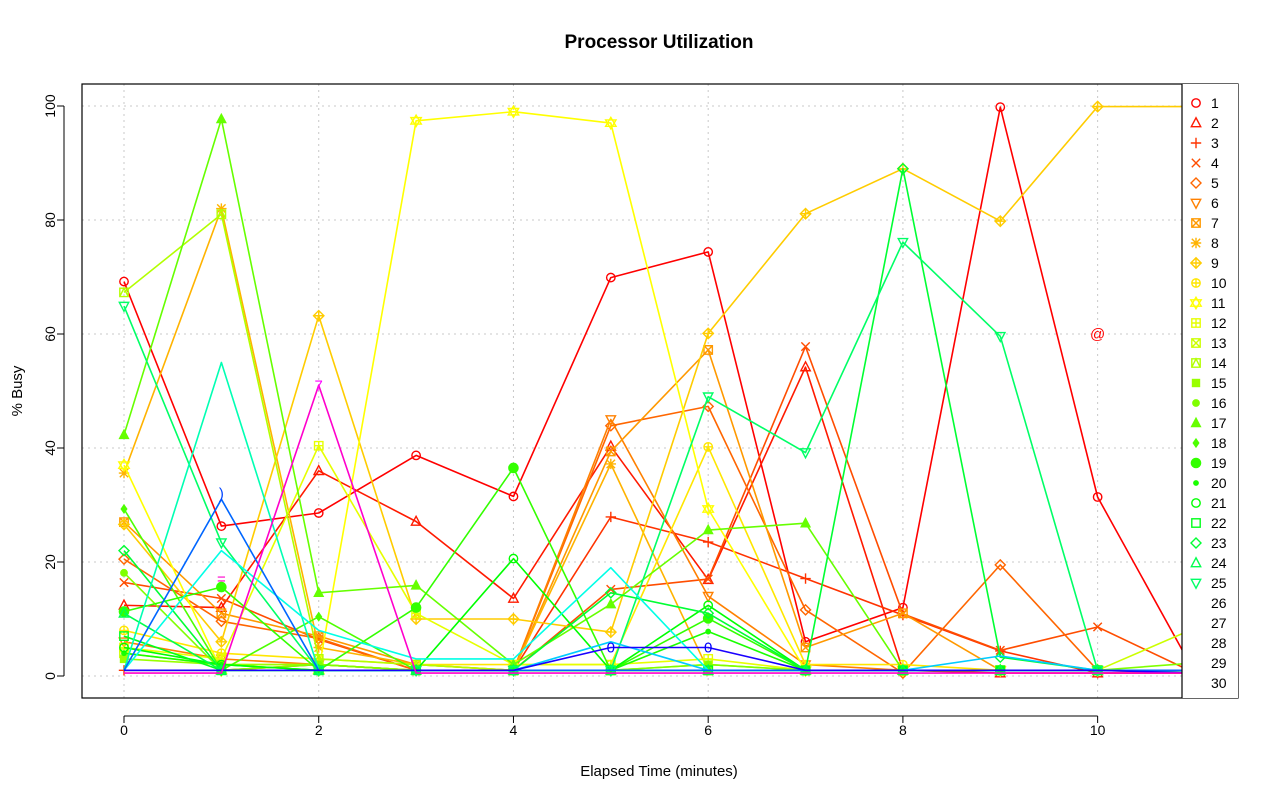 This screenshot has height=801, width=1280. What do you see at coordinates (1219, 483) in the screenshot?
I see `legend-label-20: 20` at bounding box center [1219, 483].